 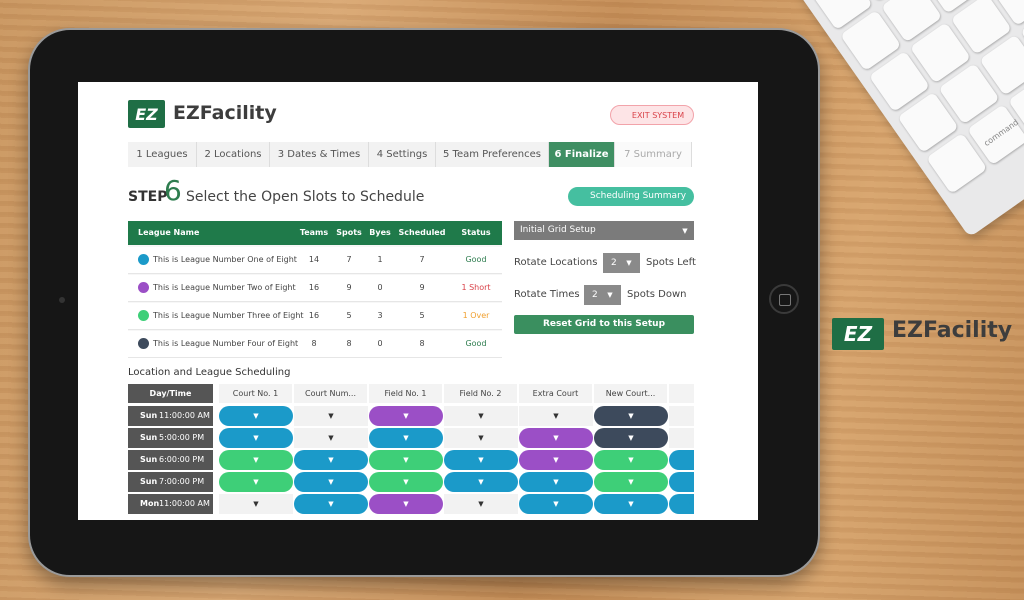 I want to click on day-time: Sun 5:00:00 PM, so click(x=170, y=438).